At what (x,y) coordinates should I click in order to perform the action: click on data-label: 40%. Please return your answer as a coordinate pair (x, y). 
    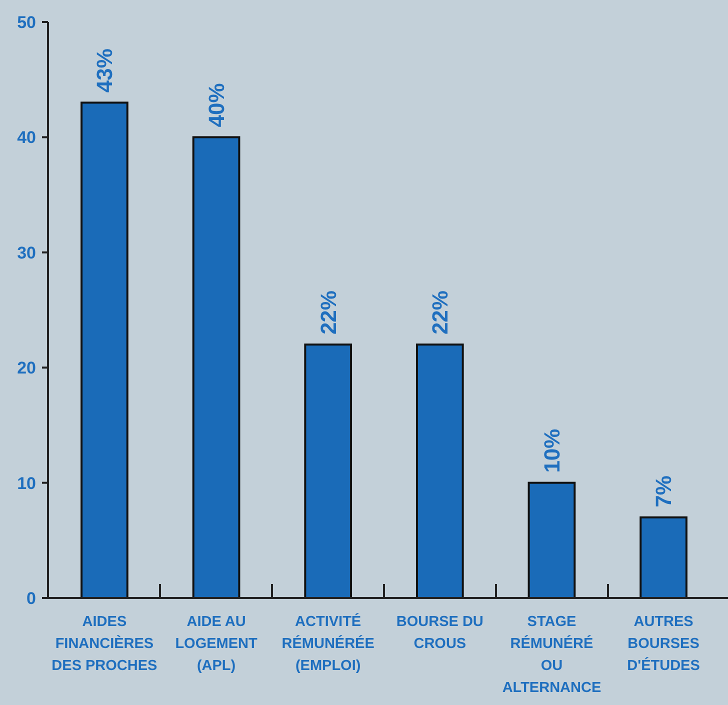
    Looking at the image, I should click on (216, 105).